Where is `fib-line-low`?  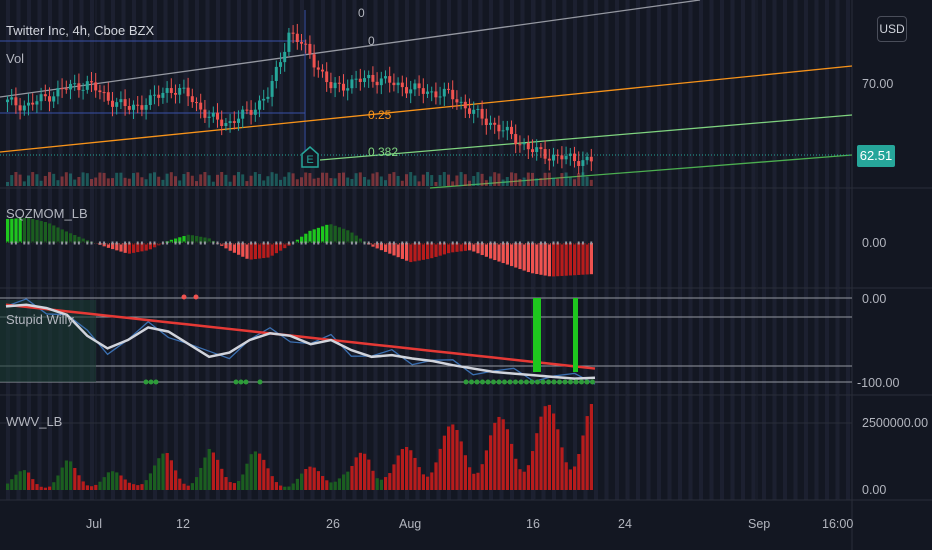
fib-line-low is located at coordinates (641, 171).